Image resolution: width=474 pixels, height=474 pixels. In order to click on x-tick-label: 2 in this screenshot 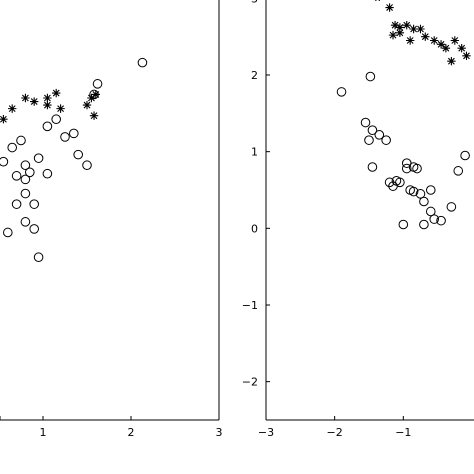, I will do `click(131, 432)`.